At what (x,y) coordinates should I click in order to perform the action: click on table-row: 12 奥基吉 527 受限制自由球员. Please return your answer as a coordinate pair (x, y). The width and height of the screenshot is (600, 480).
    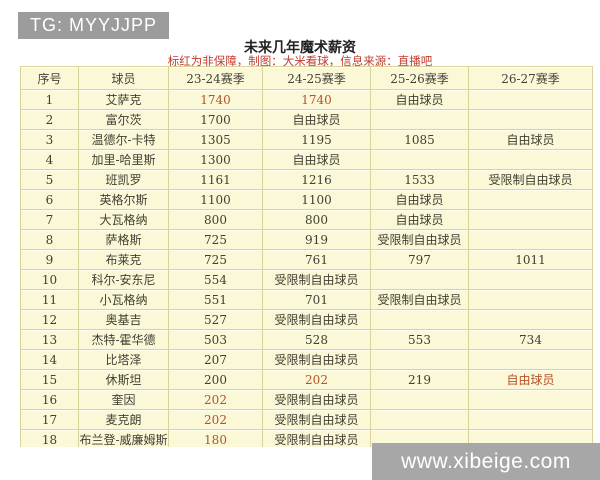
    Looking at the image, I should click on (306, 319).